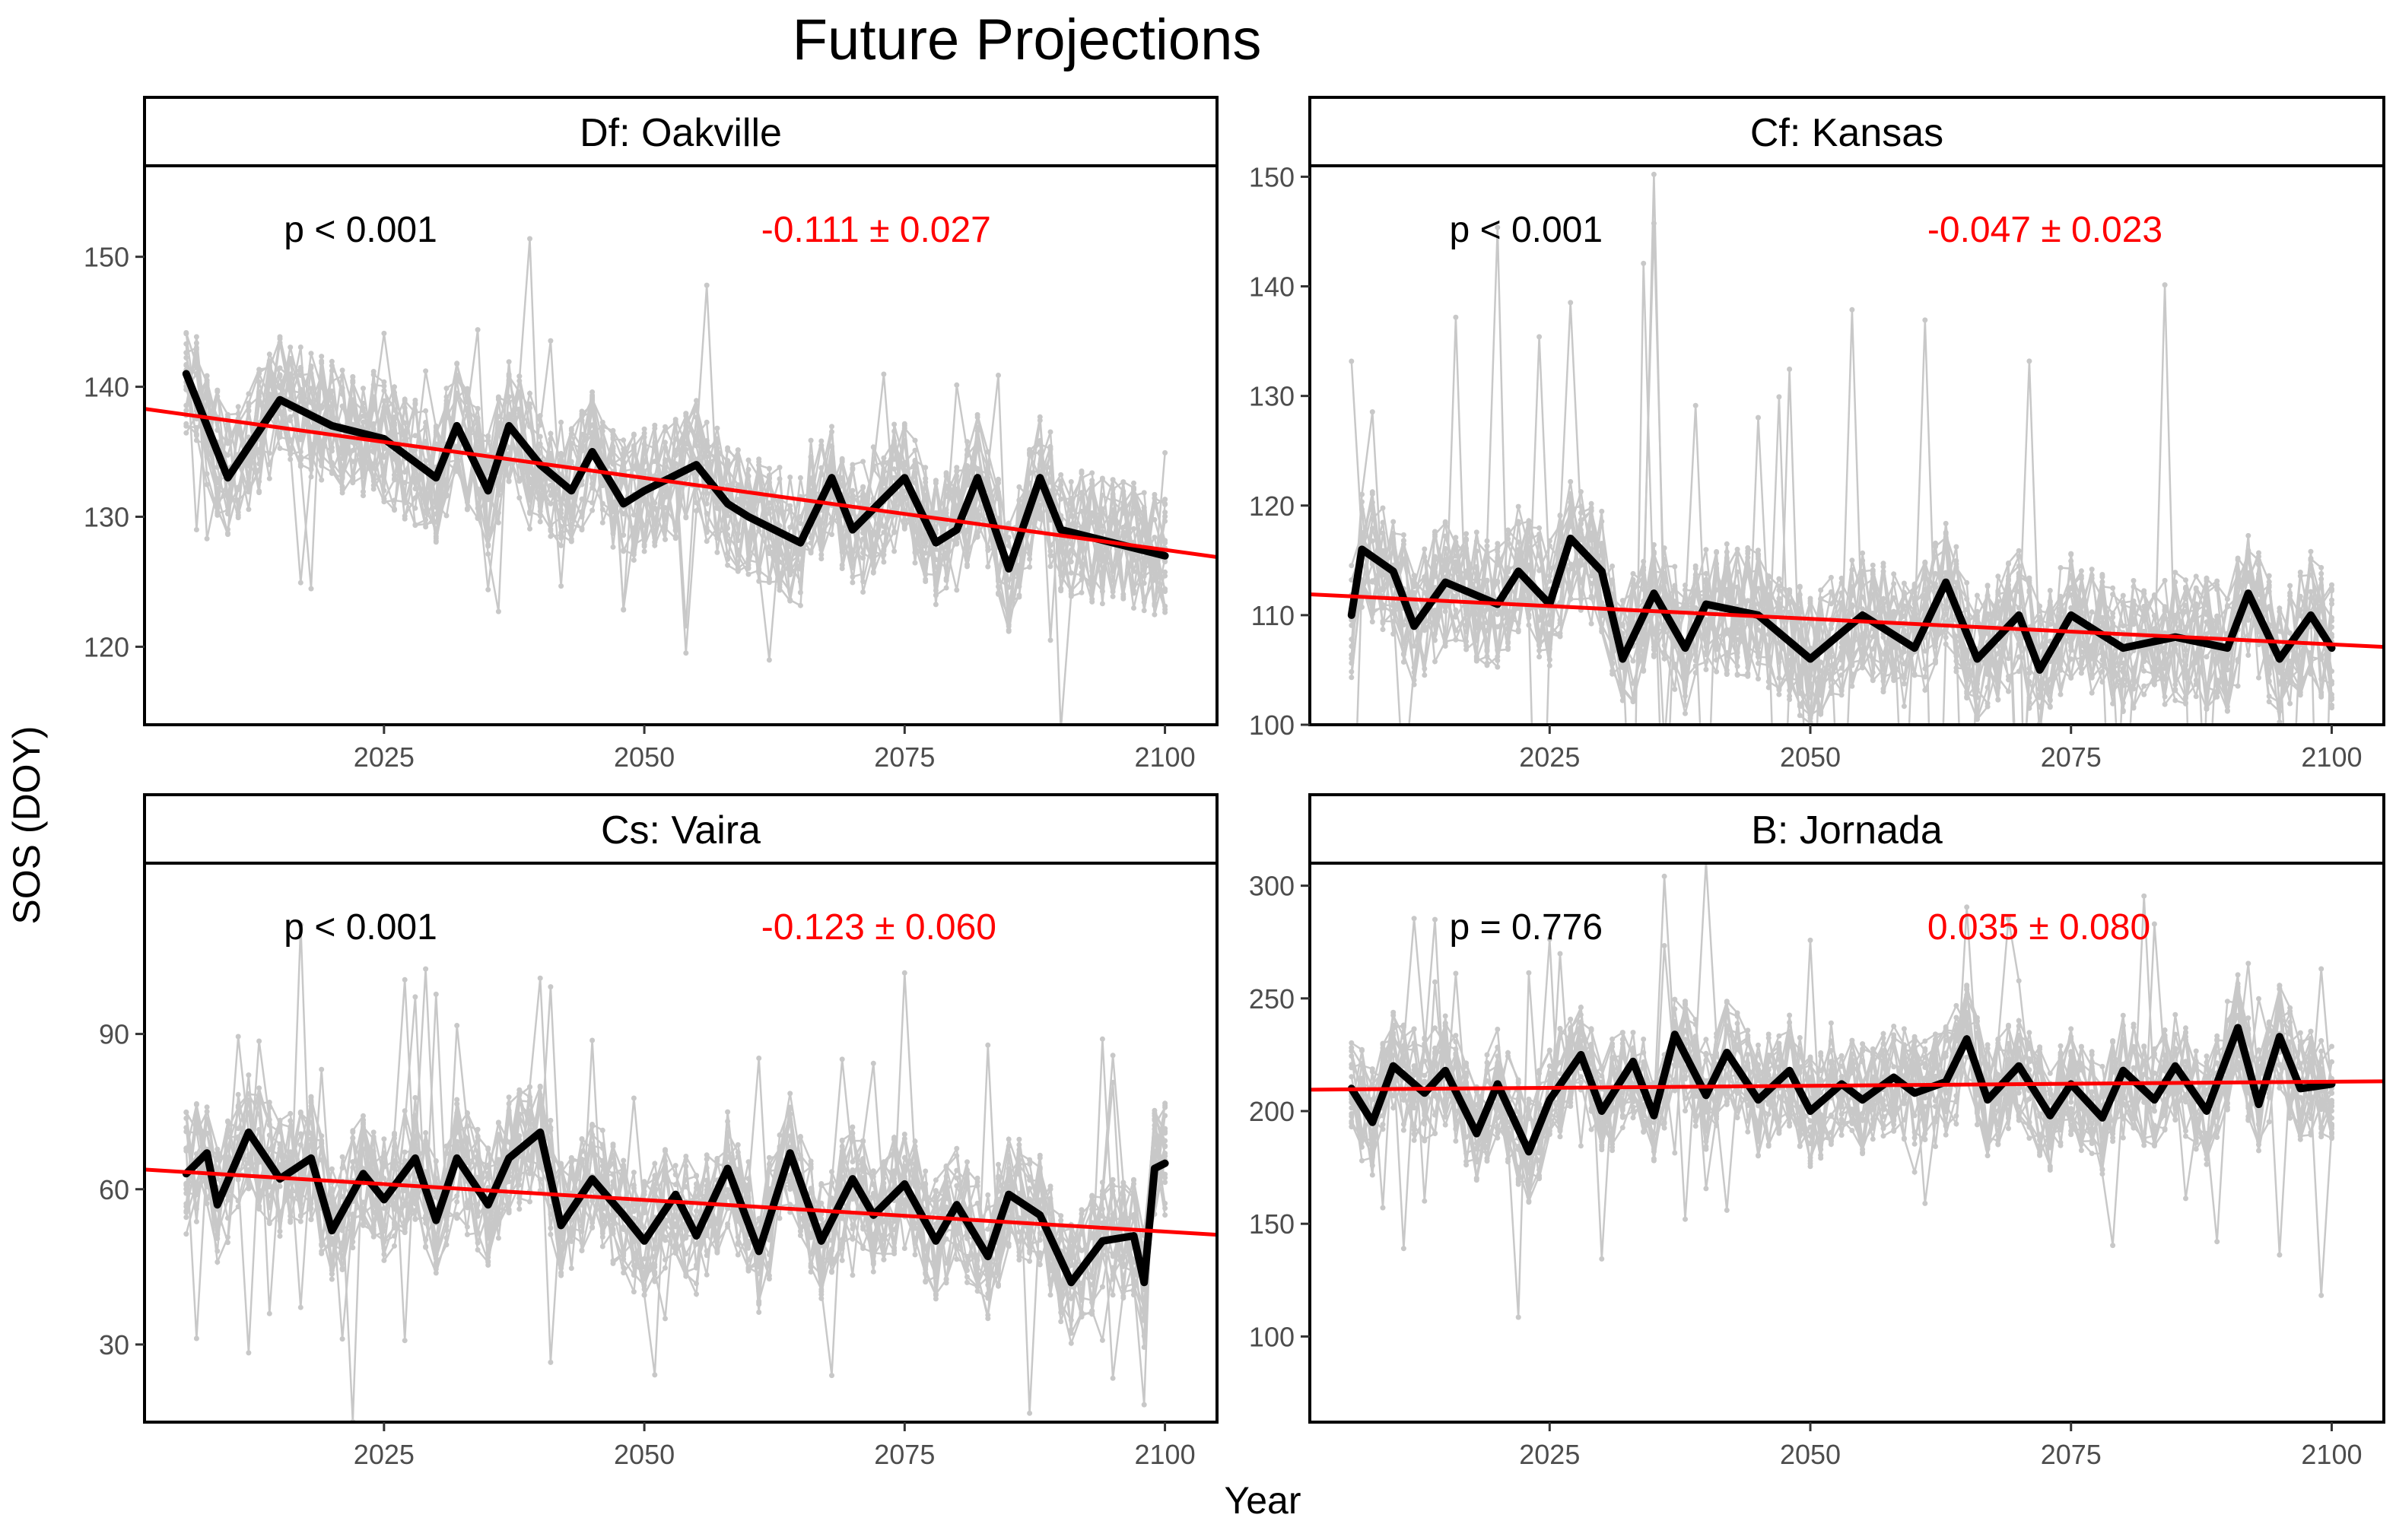 The height and width of the screenshot is (1540, 2396). I want to click on panel-strip, so click(681, 829).